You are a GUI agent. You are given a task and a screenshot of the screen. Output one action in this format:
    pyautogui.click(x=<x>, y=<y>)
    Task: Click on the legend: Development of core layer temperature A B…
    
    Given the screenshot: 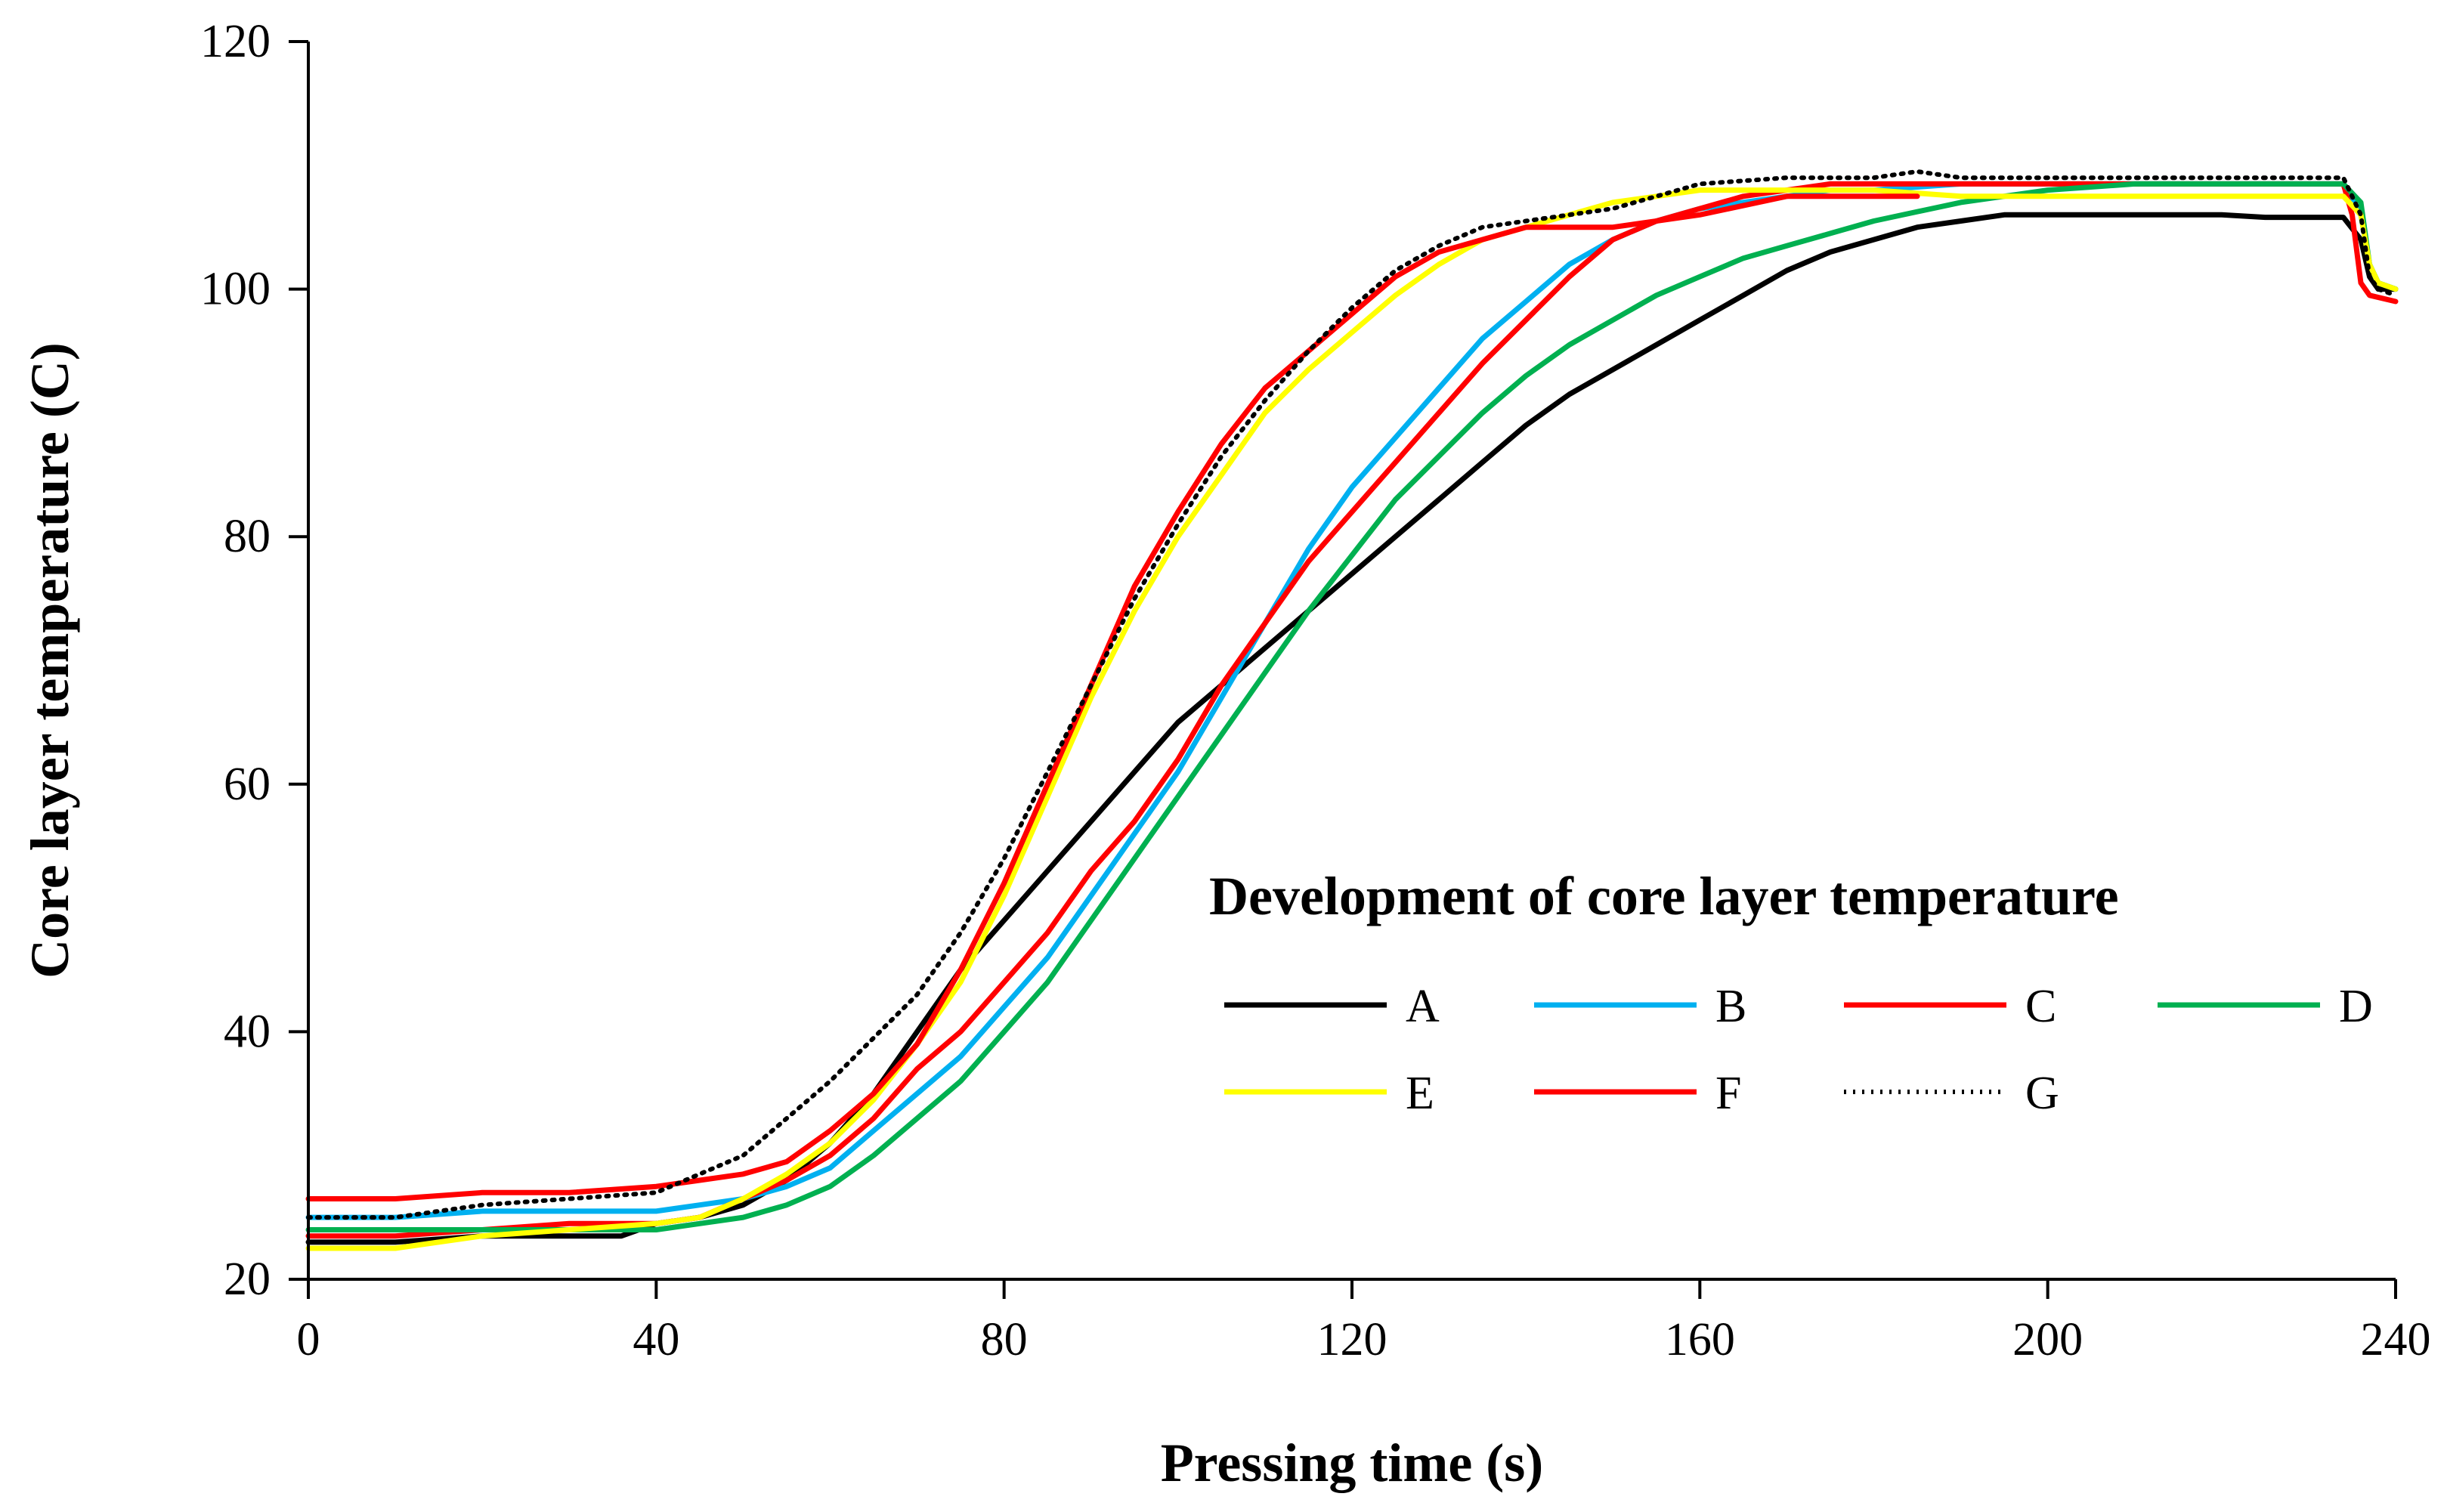 What is the action you would take?
    pyautogui.click(x=1791, y=992)
    